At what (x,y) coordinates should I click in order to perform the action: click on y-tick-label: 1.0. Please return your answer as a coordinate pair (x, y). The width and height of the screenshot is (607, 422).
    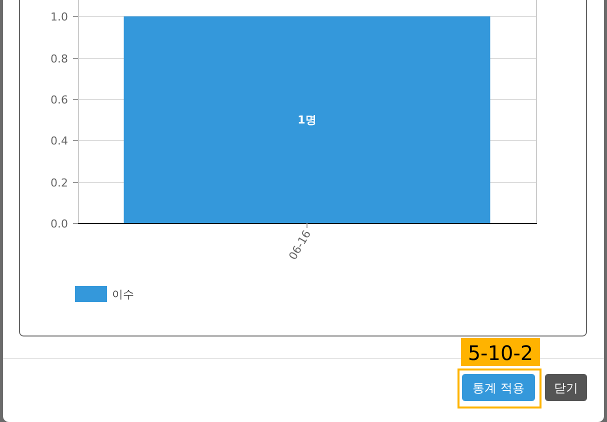
    Looking at the image, I should click on (59, 17).